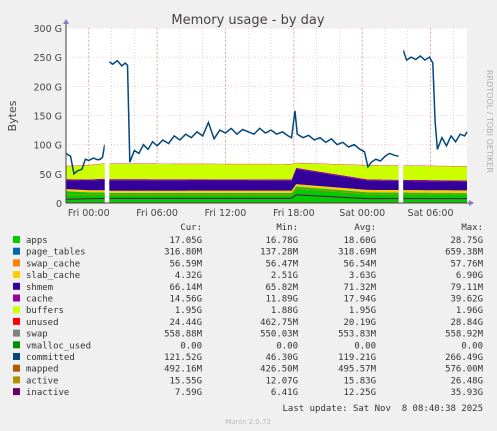  What do you see at coordinates (37, 241) in the screenshot?
I see `legend-label-apps: apps` at bounding box center [37, 241].